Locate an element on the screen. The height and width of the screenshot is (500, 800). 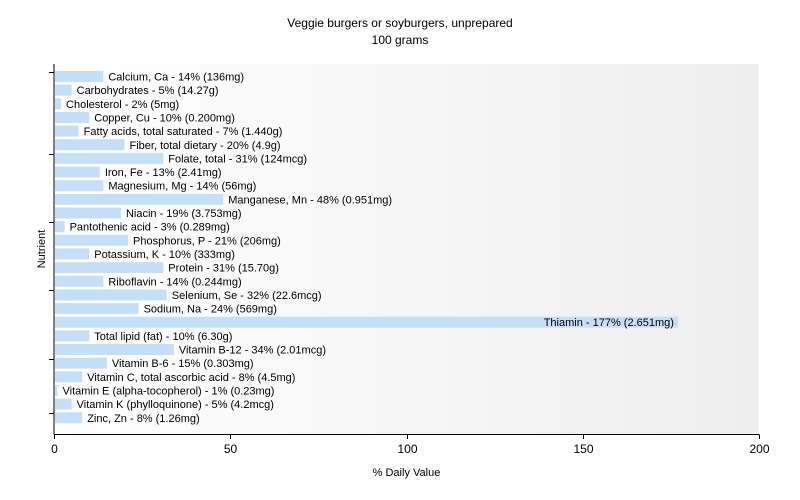
bar-data-label: Iron, Fe - 13% (2.41mg) is located at coordinates (163, 173).